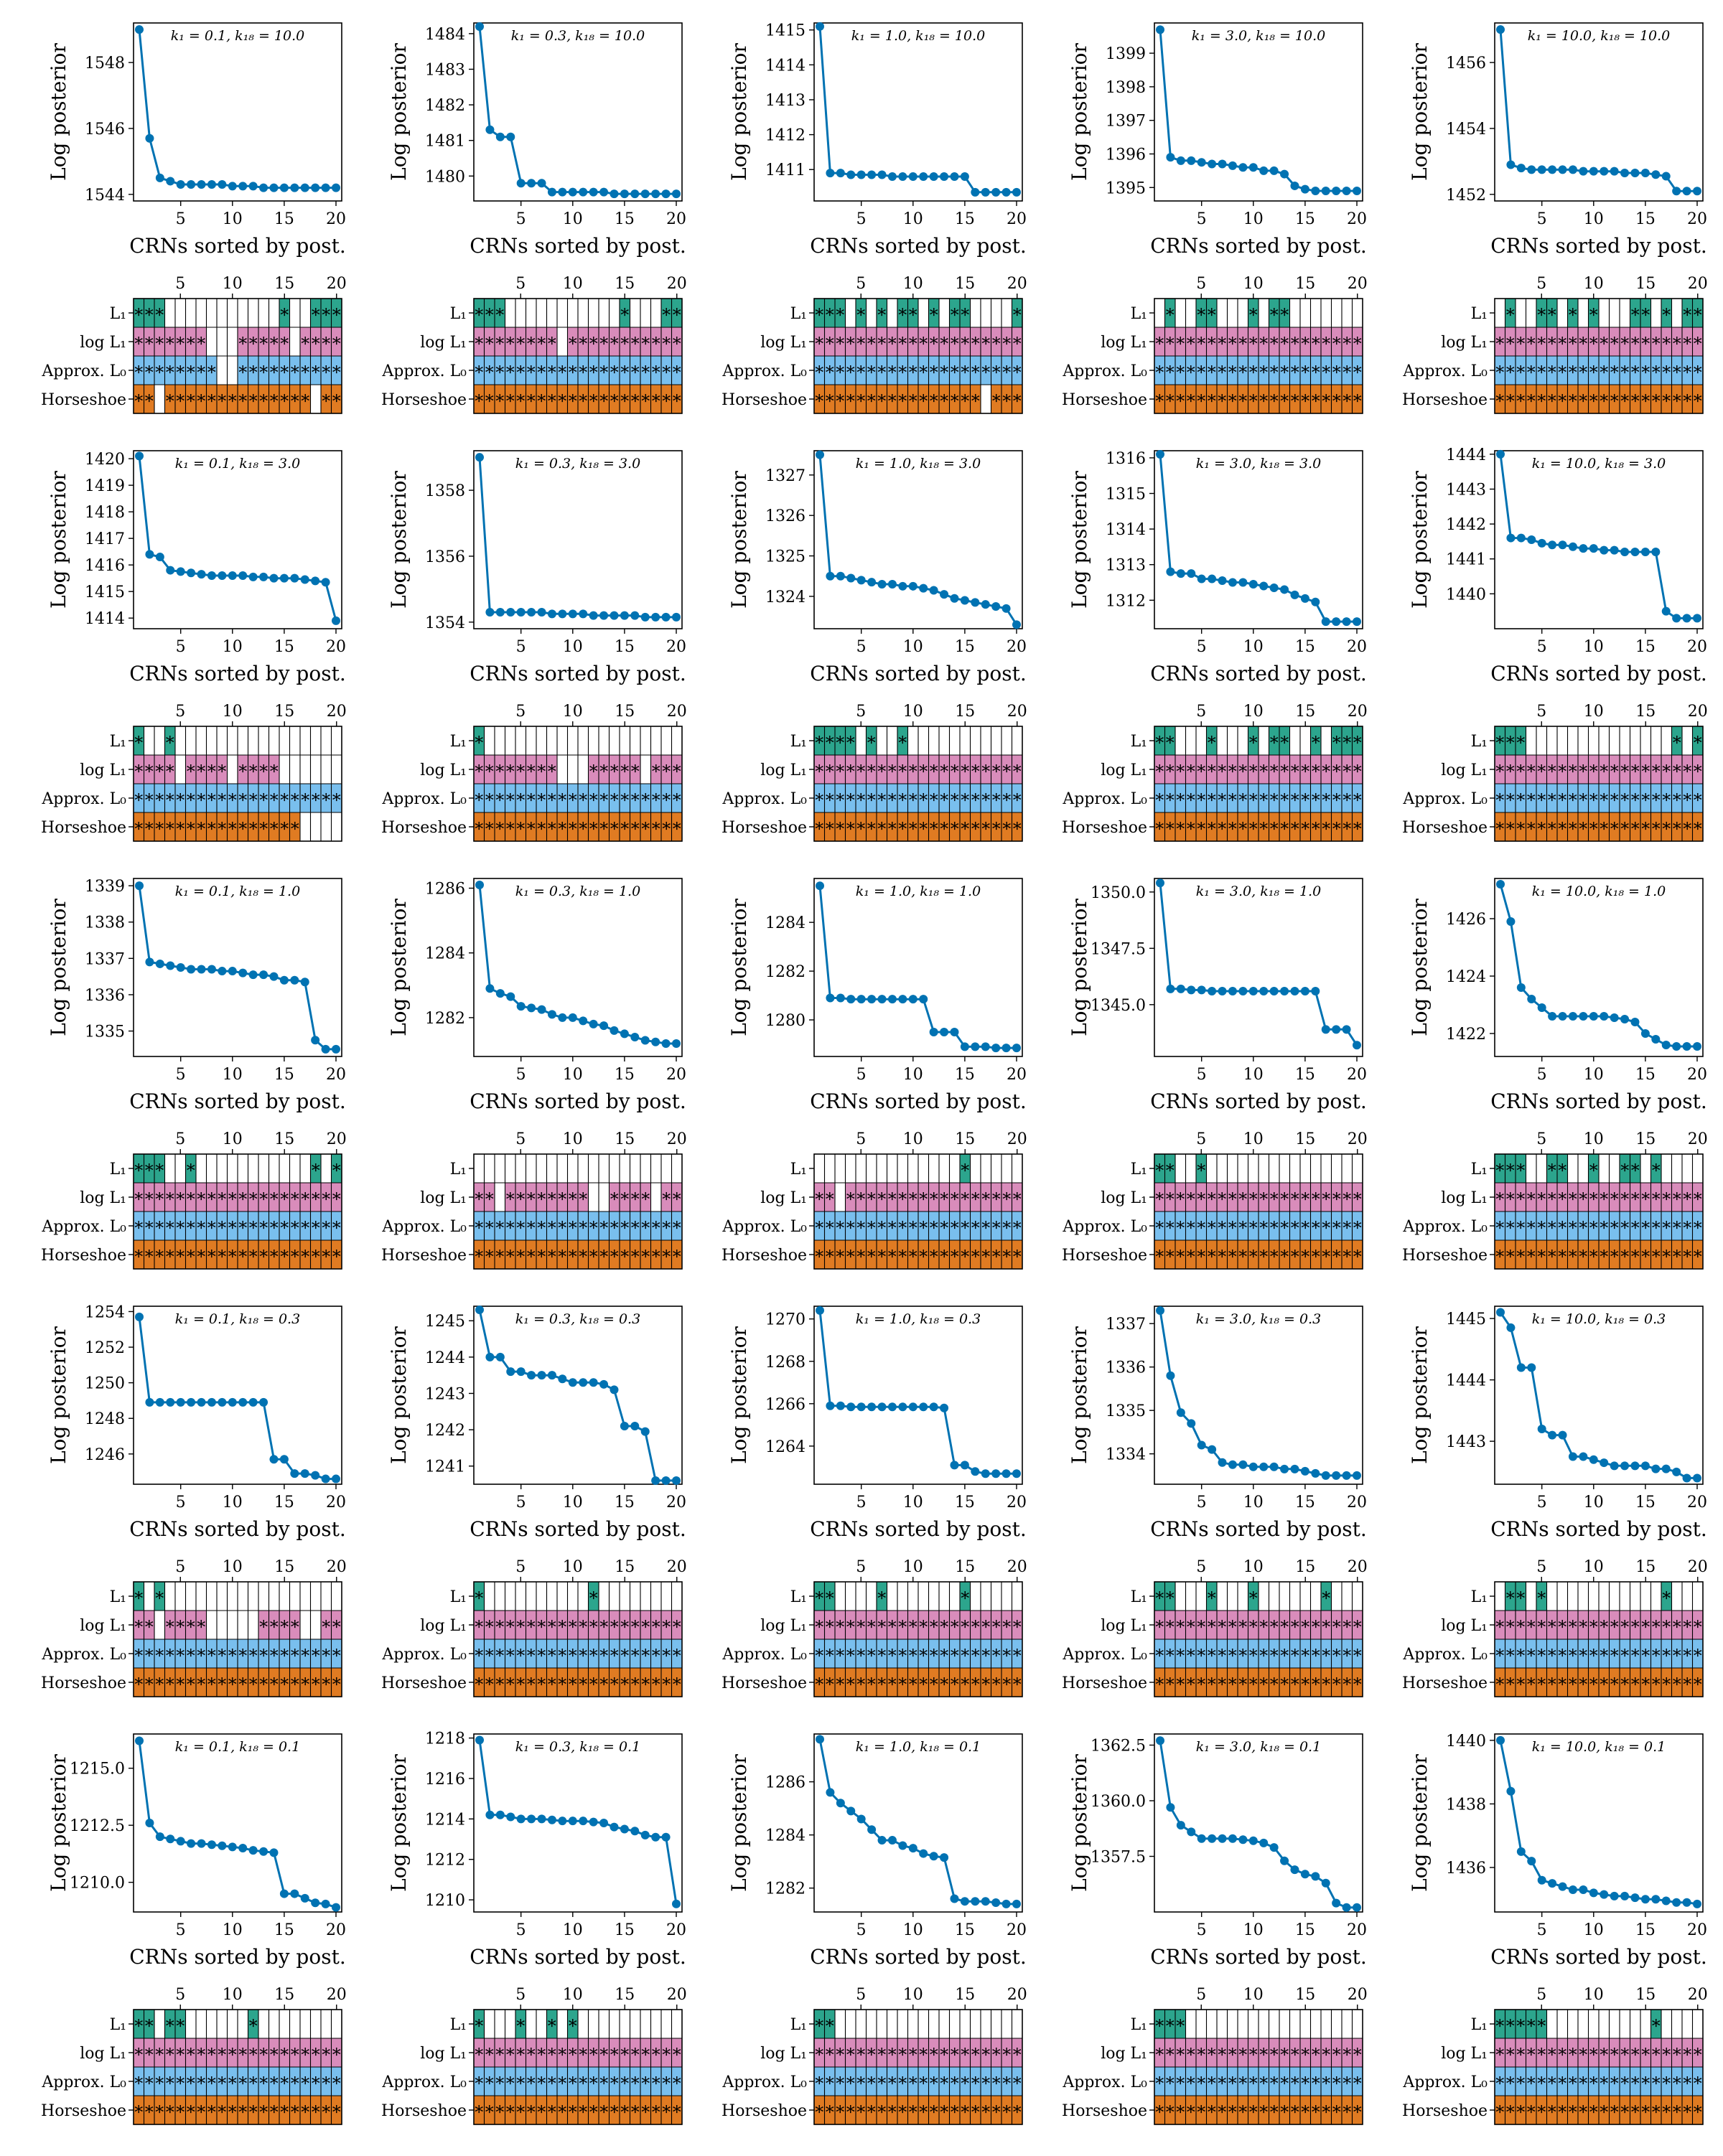 This screenshot has width=1723, height=2156. Describe the element at coordinates (1126, 566) in the screenshot. I see `y-tick-label: 1313` at that location.